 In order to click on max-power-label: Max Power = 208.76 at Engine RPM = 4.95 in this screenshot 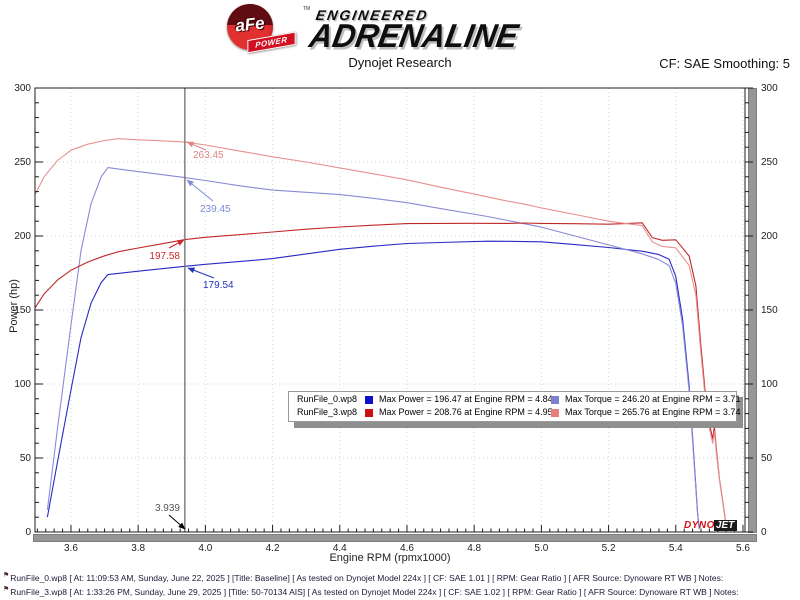, I will do `click(466, 412)`.